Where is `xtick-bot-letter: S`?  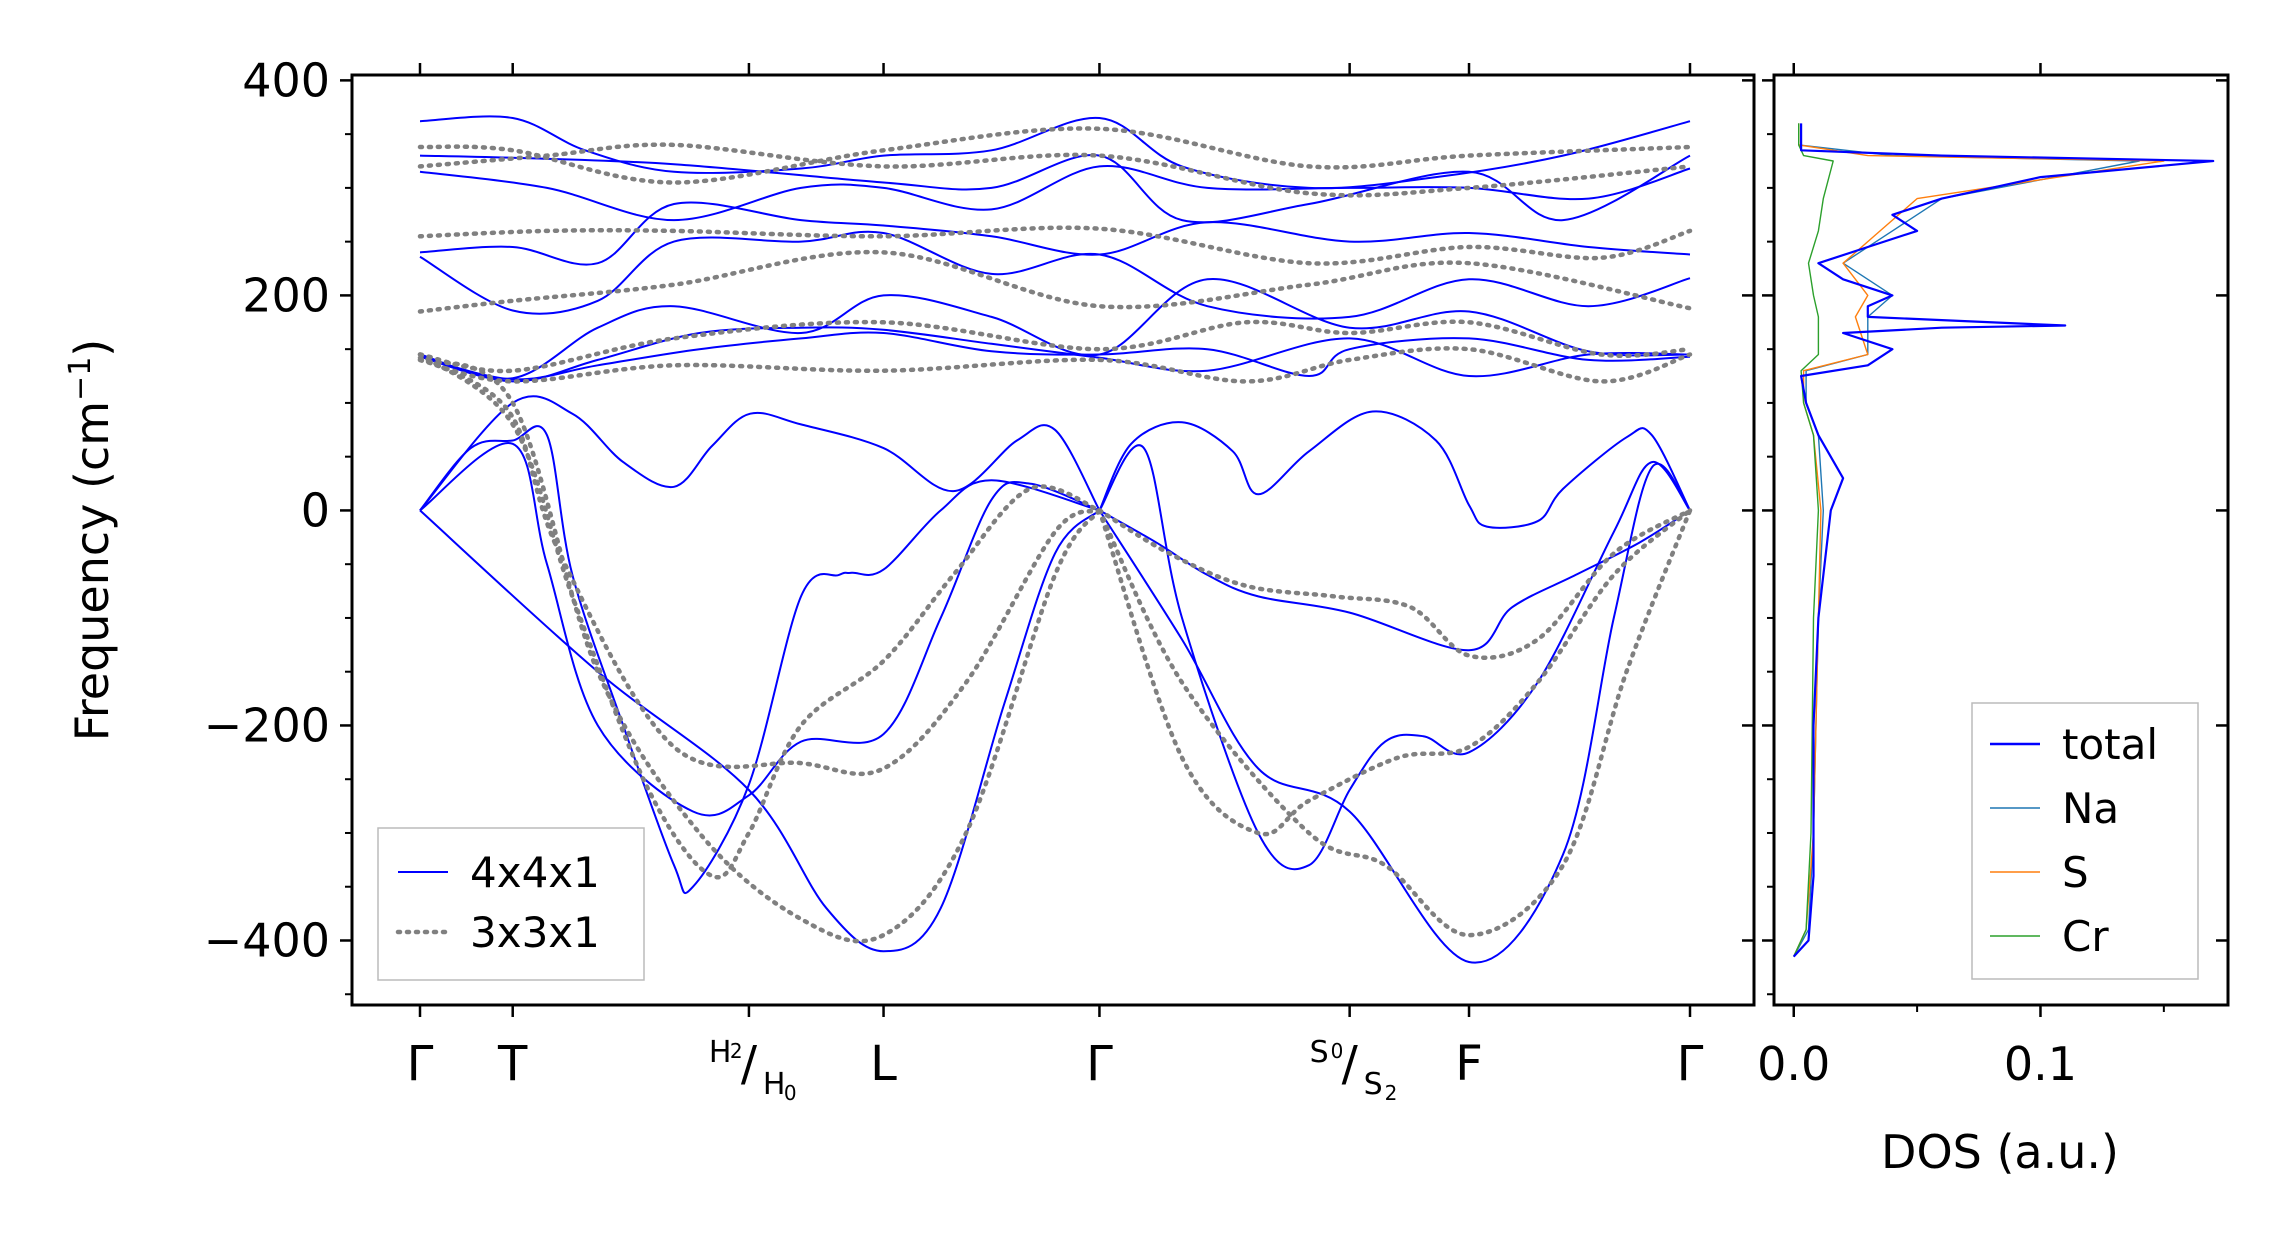
xtick-bot-letter: S is located at coordinates (1373, 1084).